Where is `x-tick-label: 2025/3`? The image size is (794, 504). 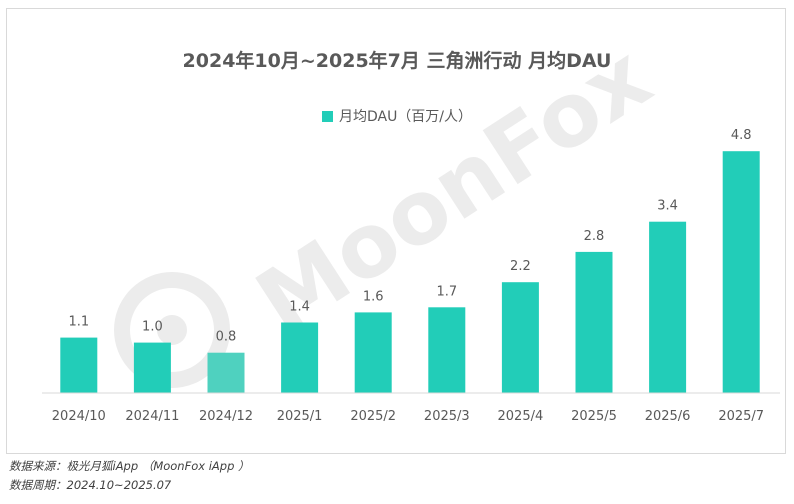 x-tick-label: 2025/3 is located at coordinates (447, 416).